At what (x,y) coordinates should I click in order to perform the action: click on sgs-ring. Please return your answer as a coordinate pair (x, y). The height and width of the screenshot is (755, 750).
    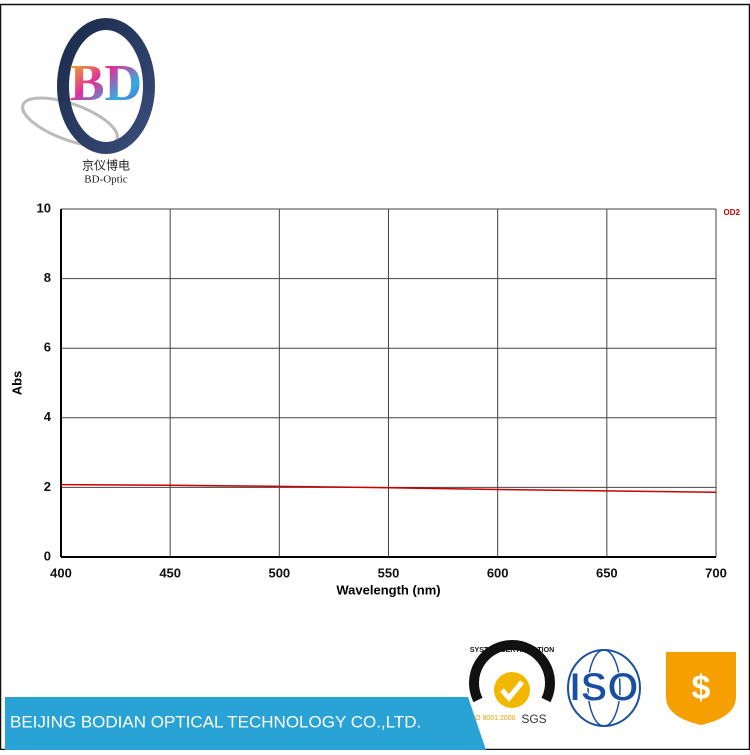
    Looking at the image, I should click on (512, 671).